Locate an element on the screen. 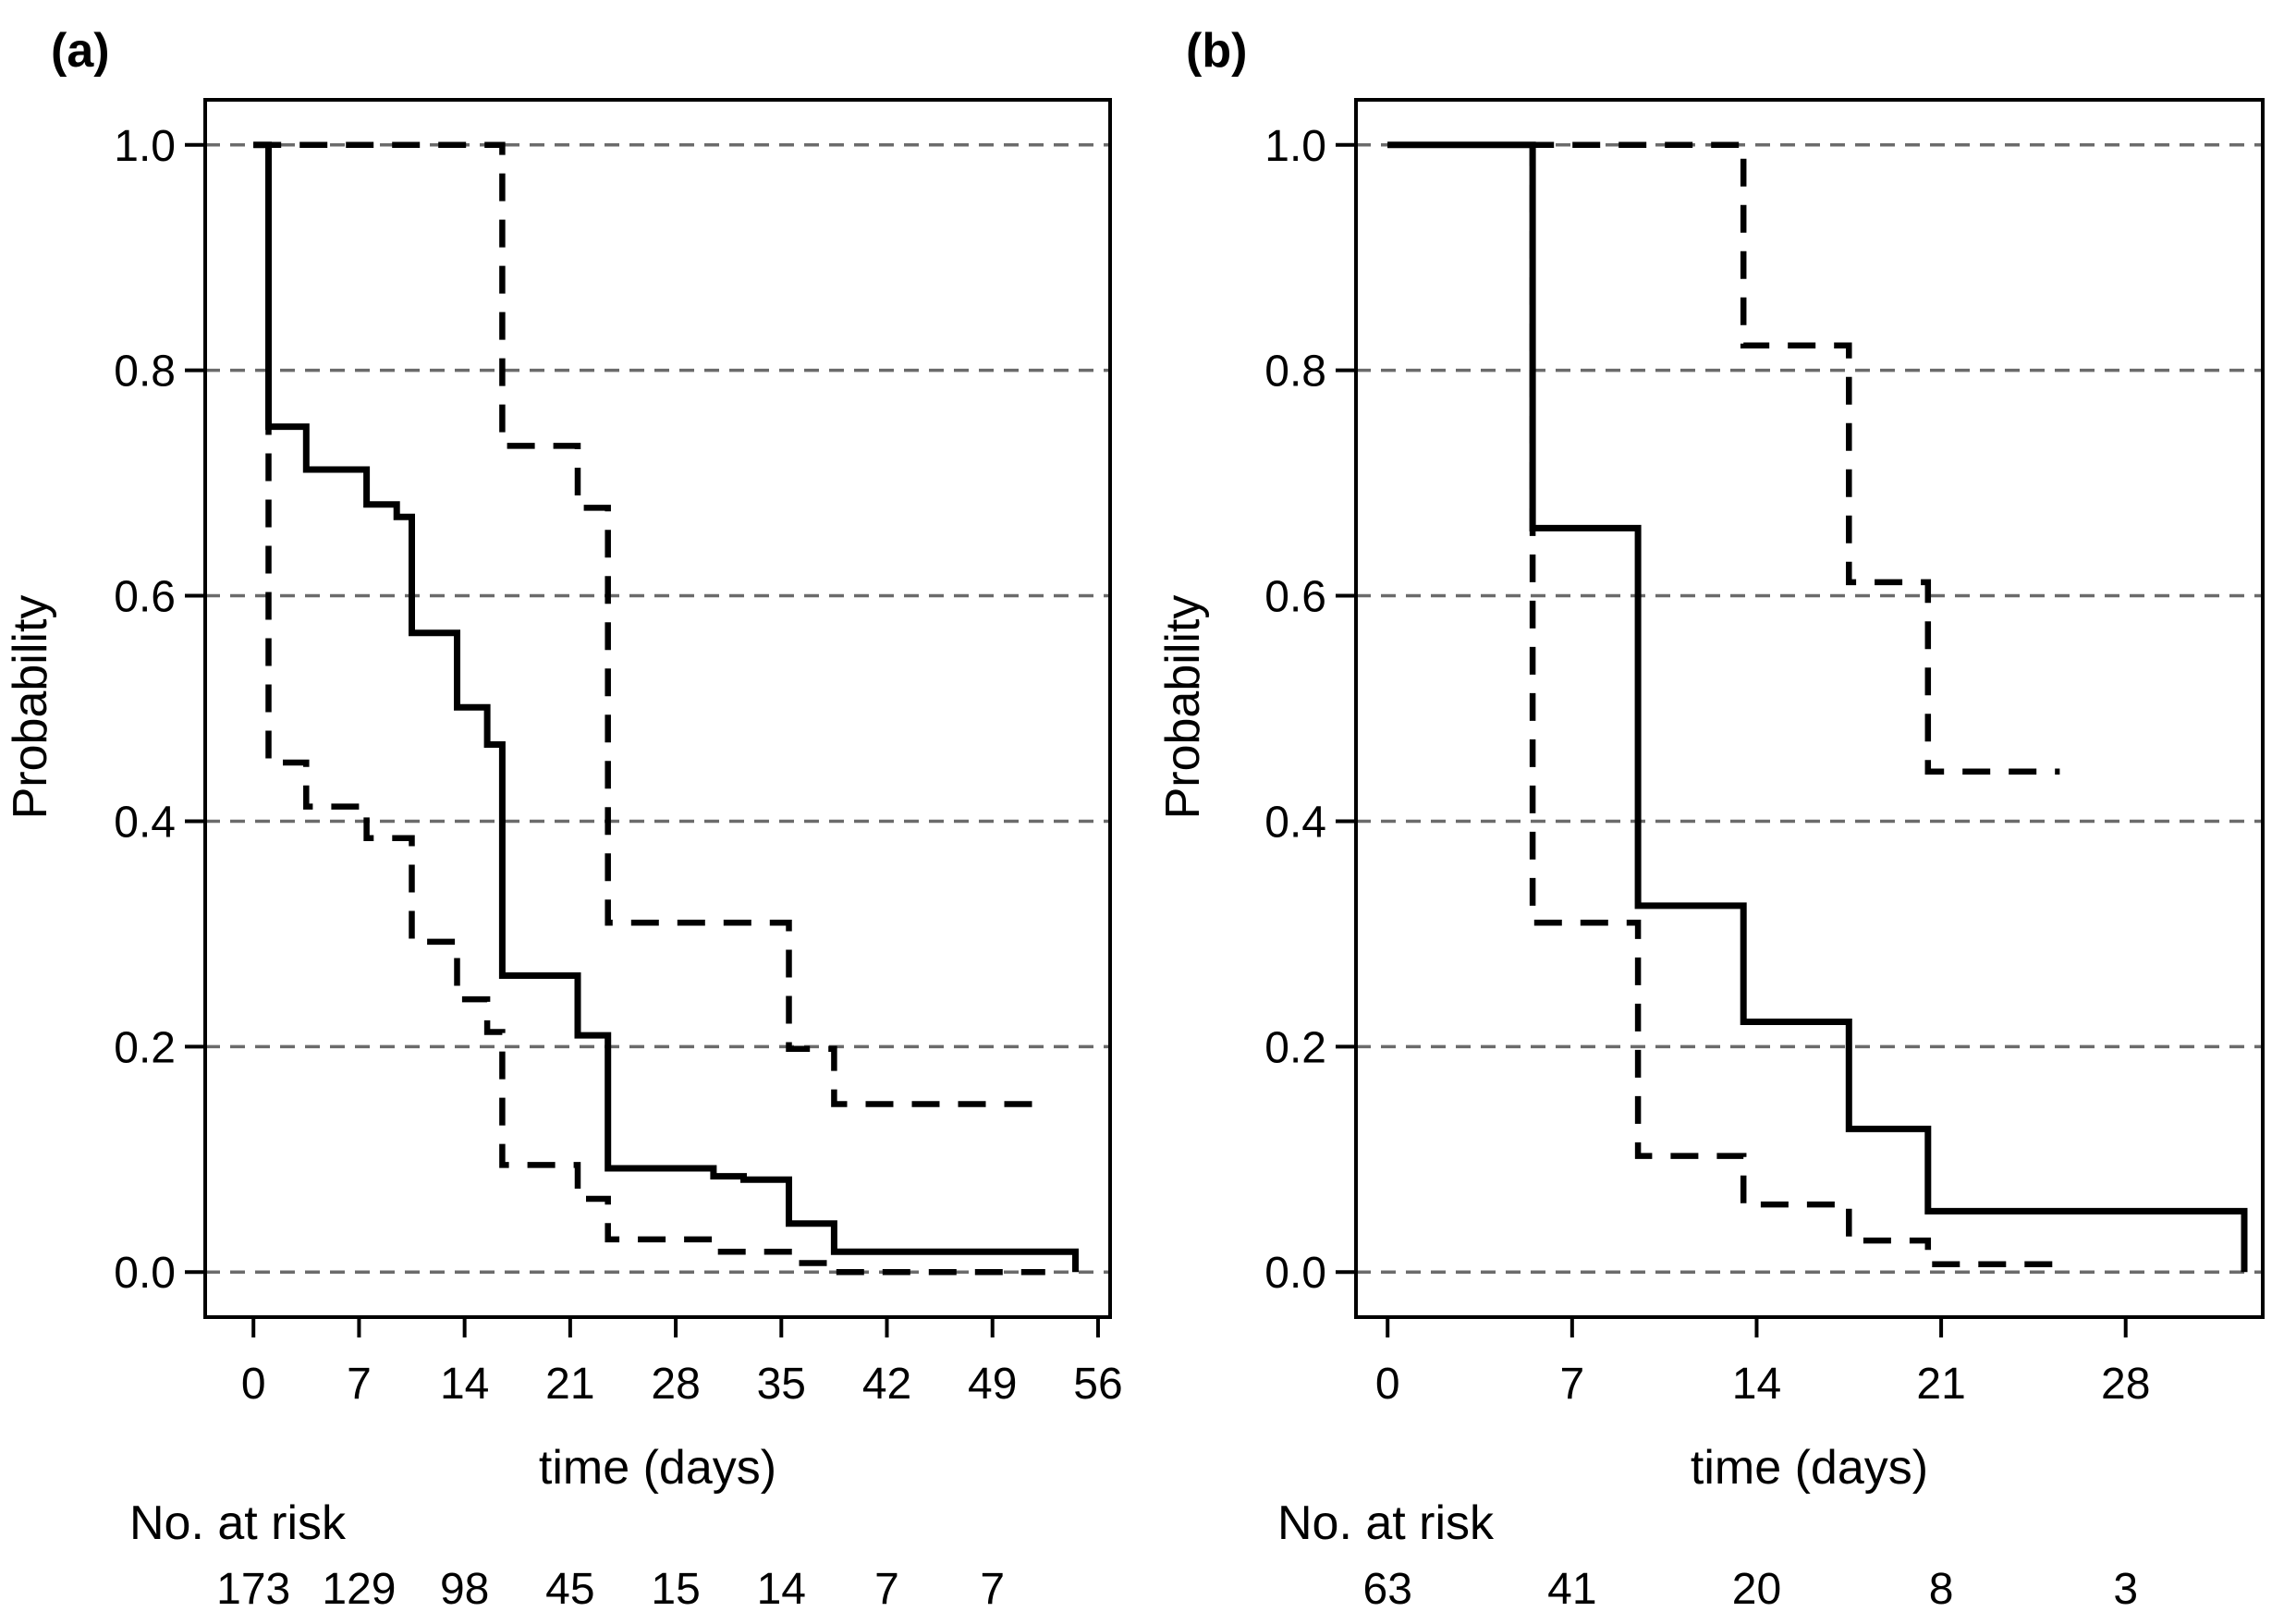 The width and height of the screenshot is (2284, 1624). panel-b-xtick-label: 7 is located at coordinates (1571, 1384).